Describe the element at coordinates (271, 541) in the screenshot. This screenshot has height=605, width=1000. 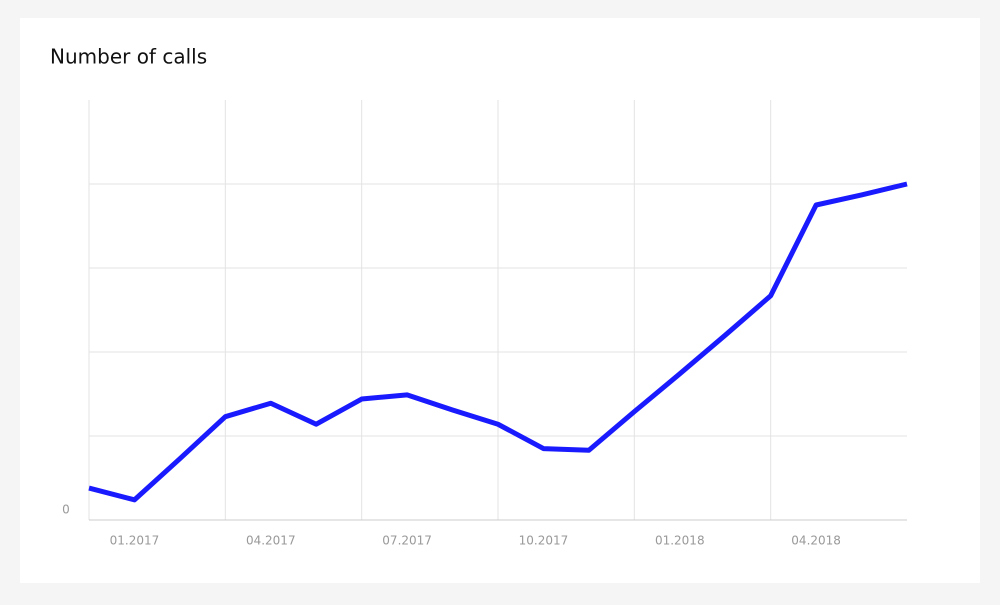
I see `x-tick-label: 04.2017` at that location.